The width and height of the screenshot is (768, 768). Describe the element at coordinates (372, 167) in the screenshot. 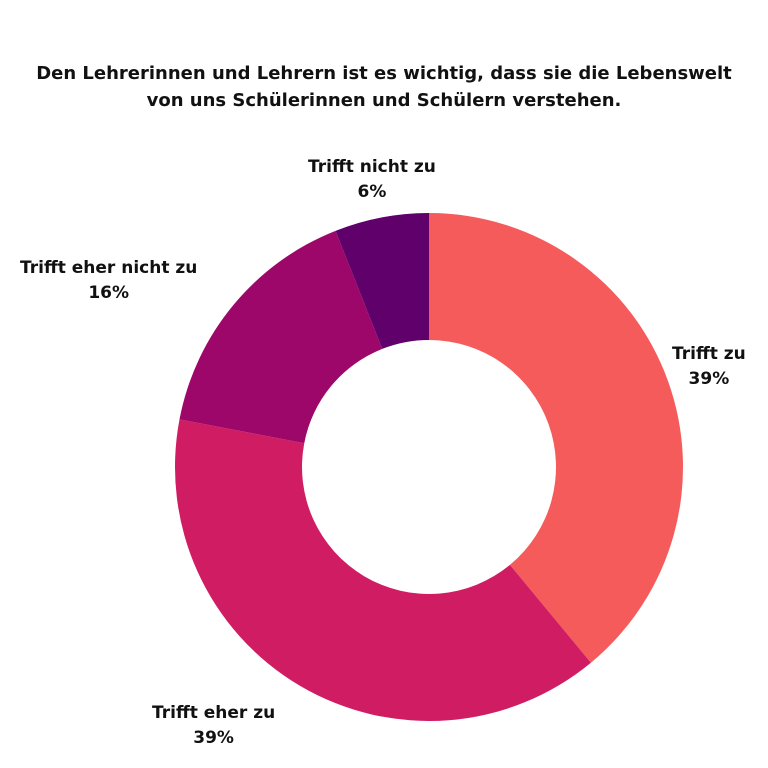

I see `slice-label-trifft-nicht-zu-name: Trifft nicht zu` at that location.